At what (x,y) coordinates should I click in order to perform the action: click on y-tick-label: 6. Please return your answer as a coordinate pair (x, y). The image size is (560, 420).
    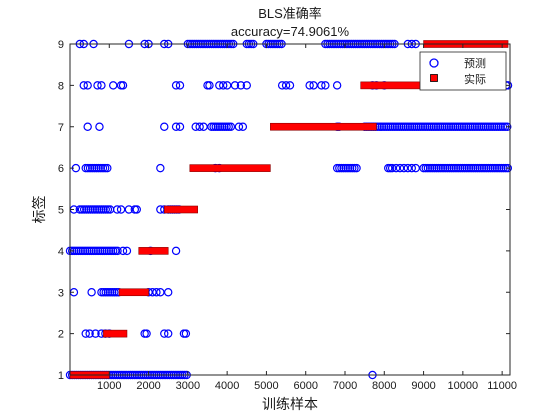
    Looking at the image, I should click on (61, 169).